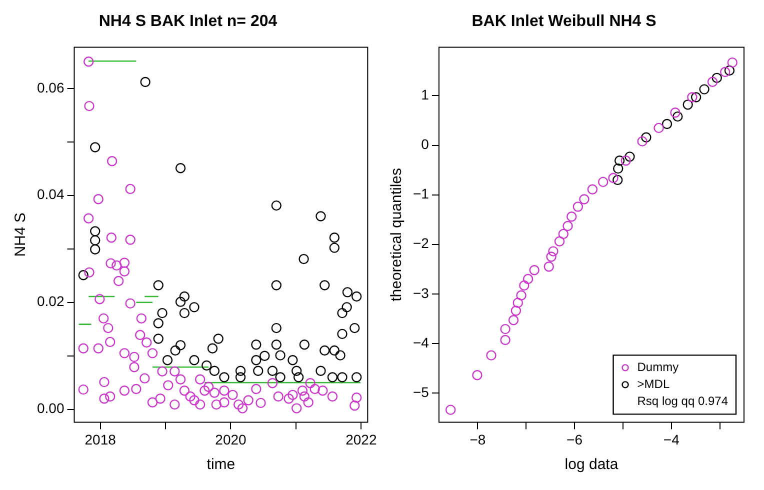 The width and height of the screenshot is (764, 490). I want to click on y-tick-label: −4, so click(421, 342).